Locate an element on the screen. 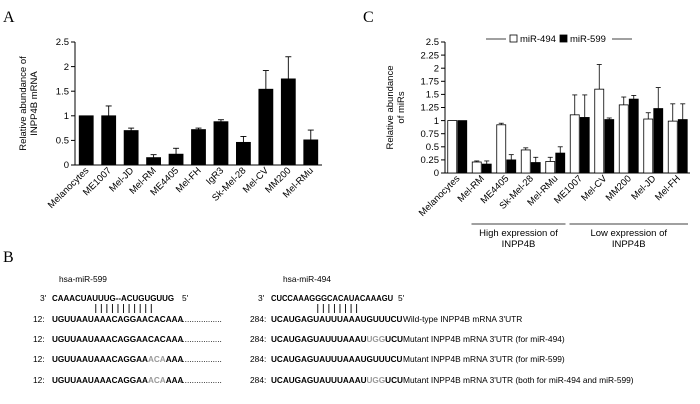 The image size is (700, 404). mirna-sequence: CUCCAAAGGGCACAUACAAAGU is located at coordinates (332, 298).